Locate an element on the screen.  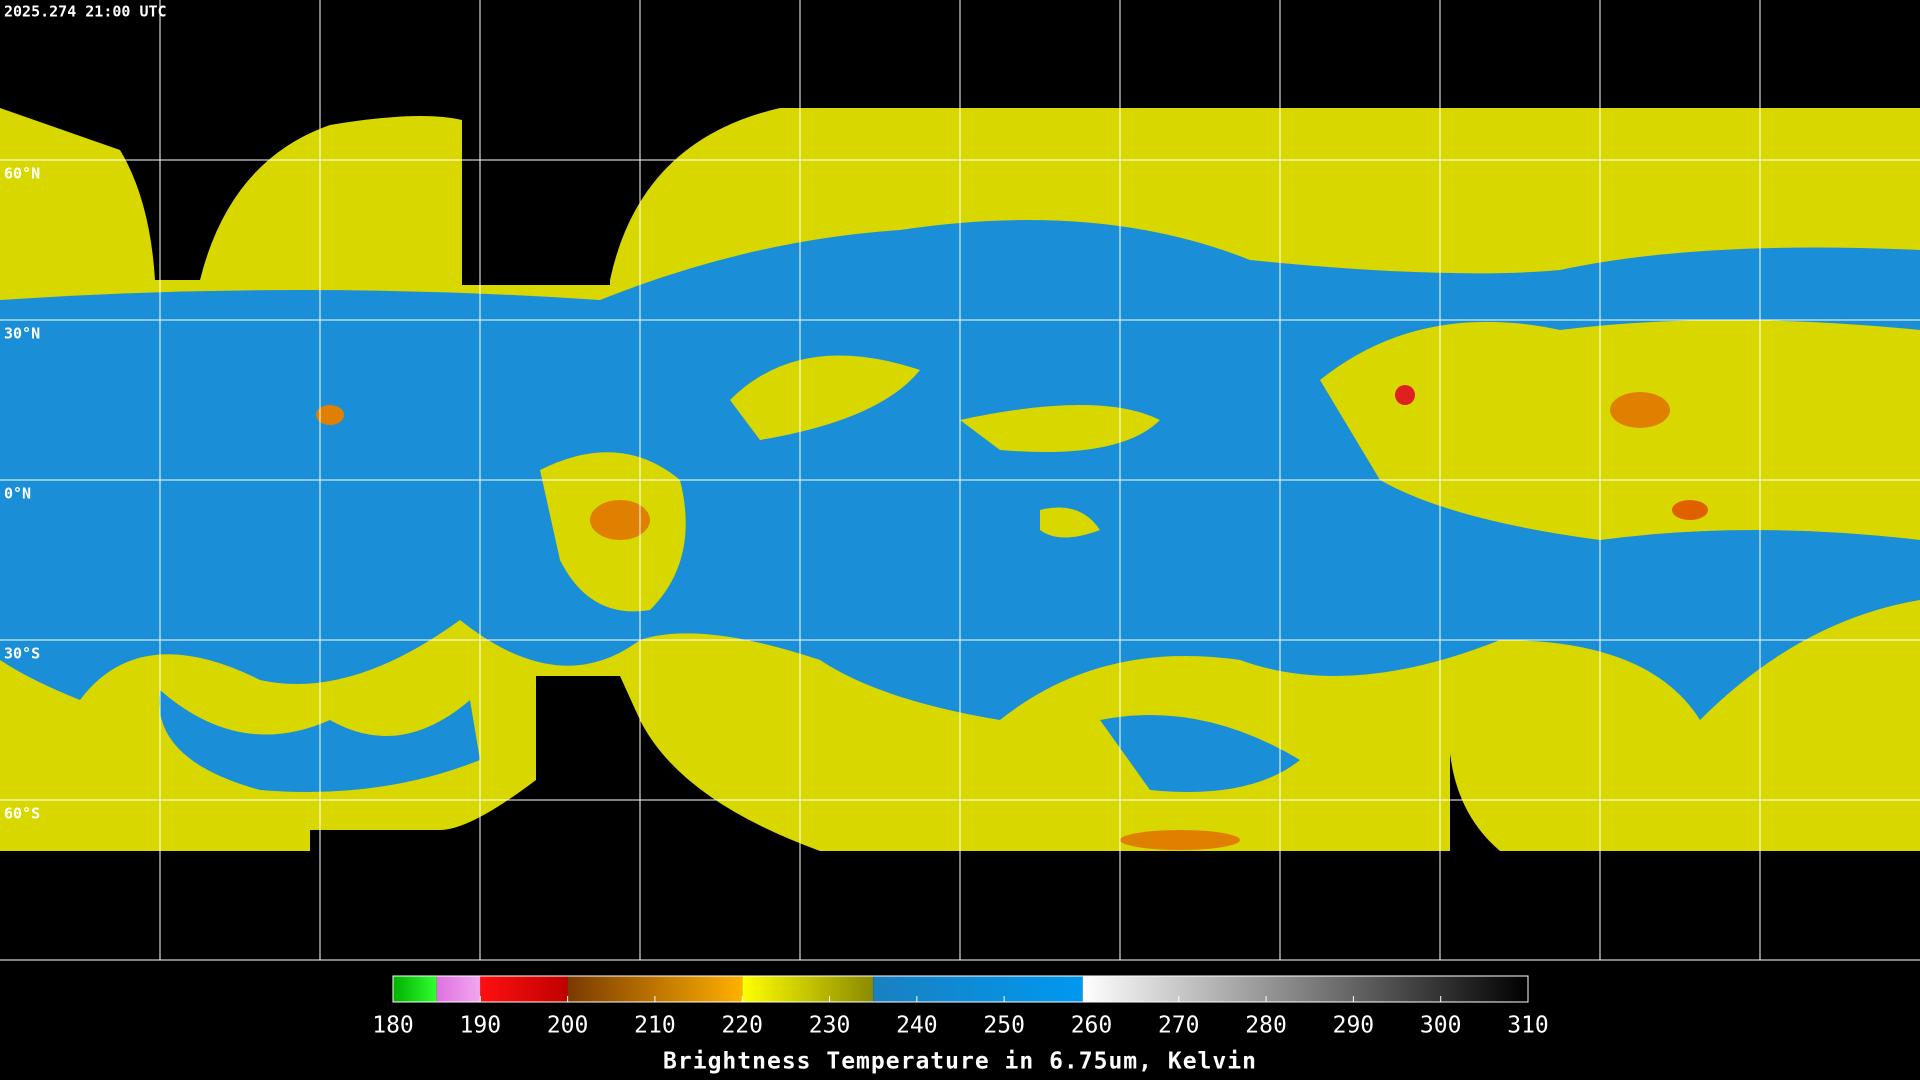
colorbar-tick-label: 310 is located at coordinates (1528, 1026).